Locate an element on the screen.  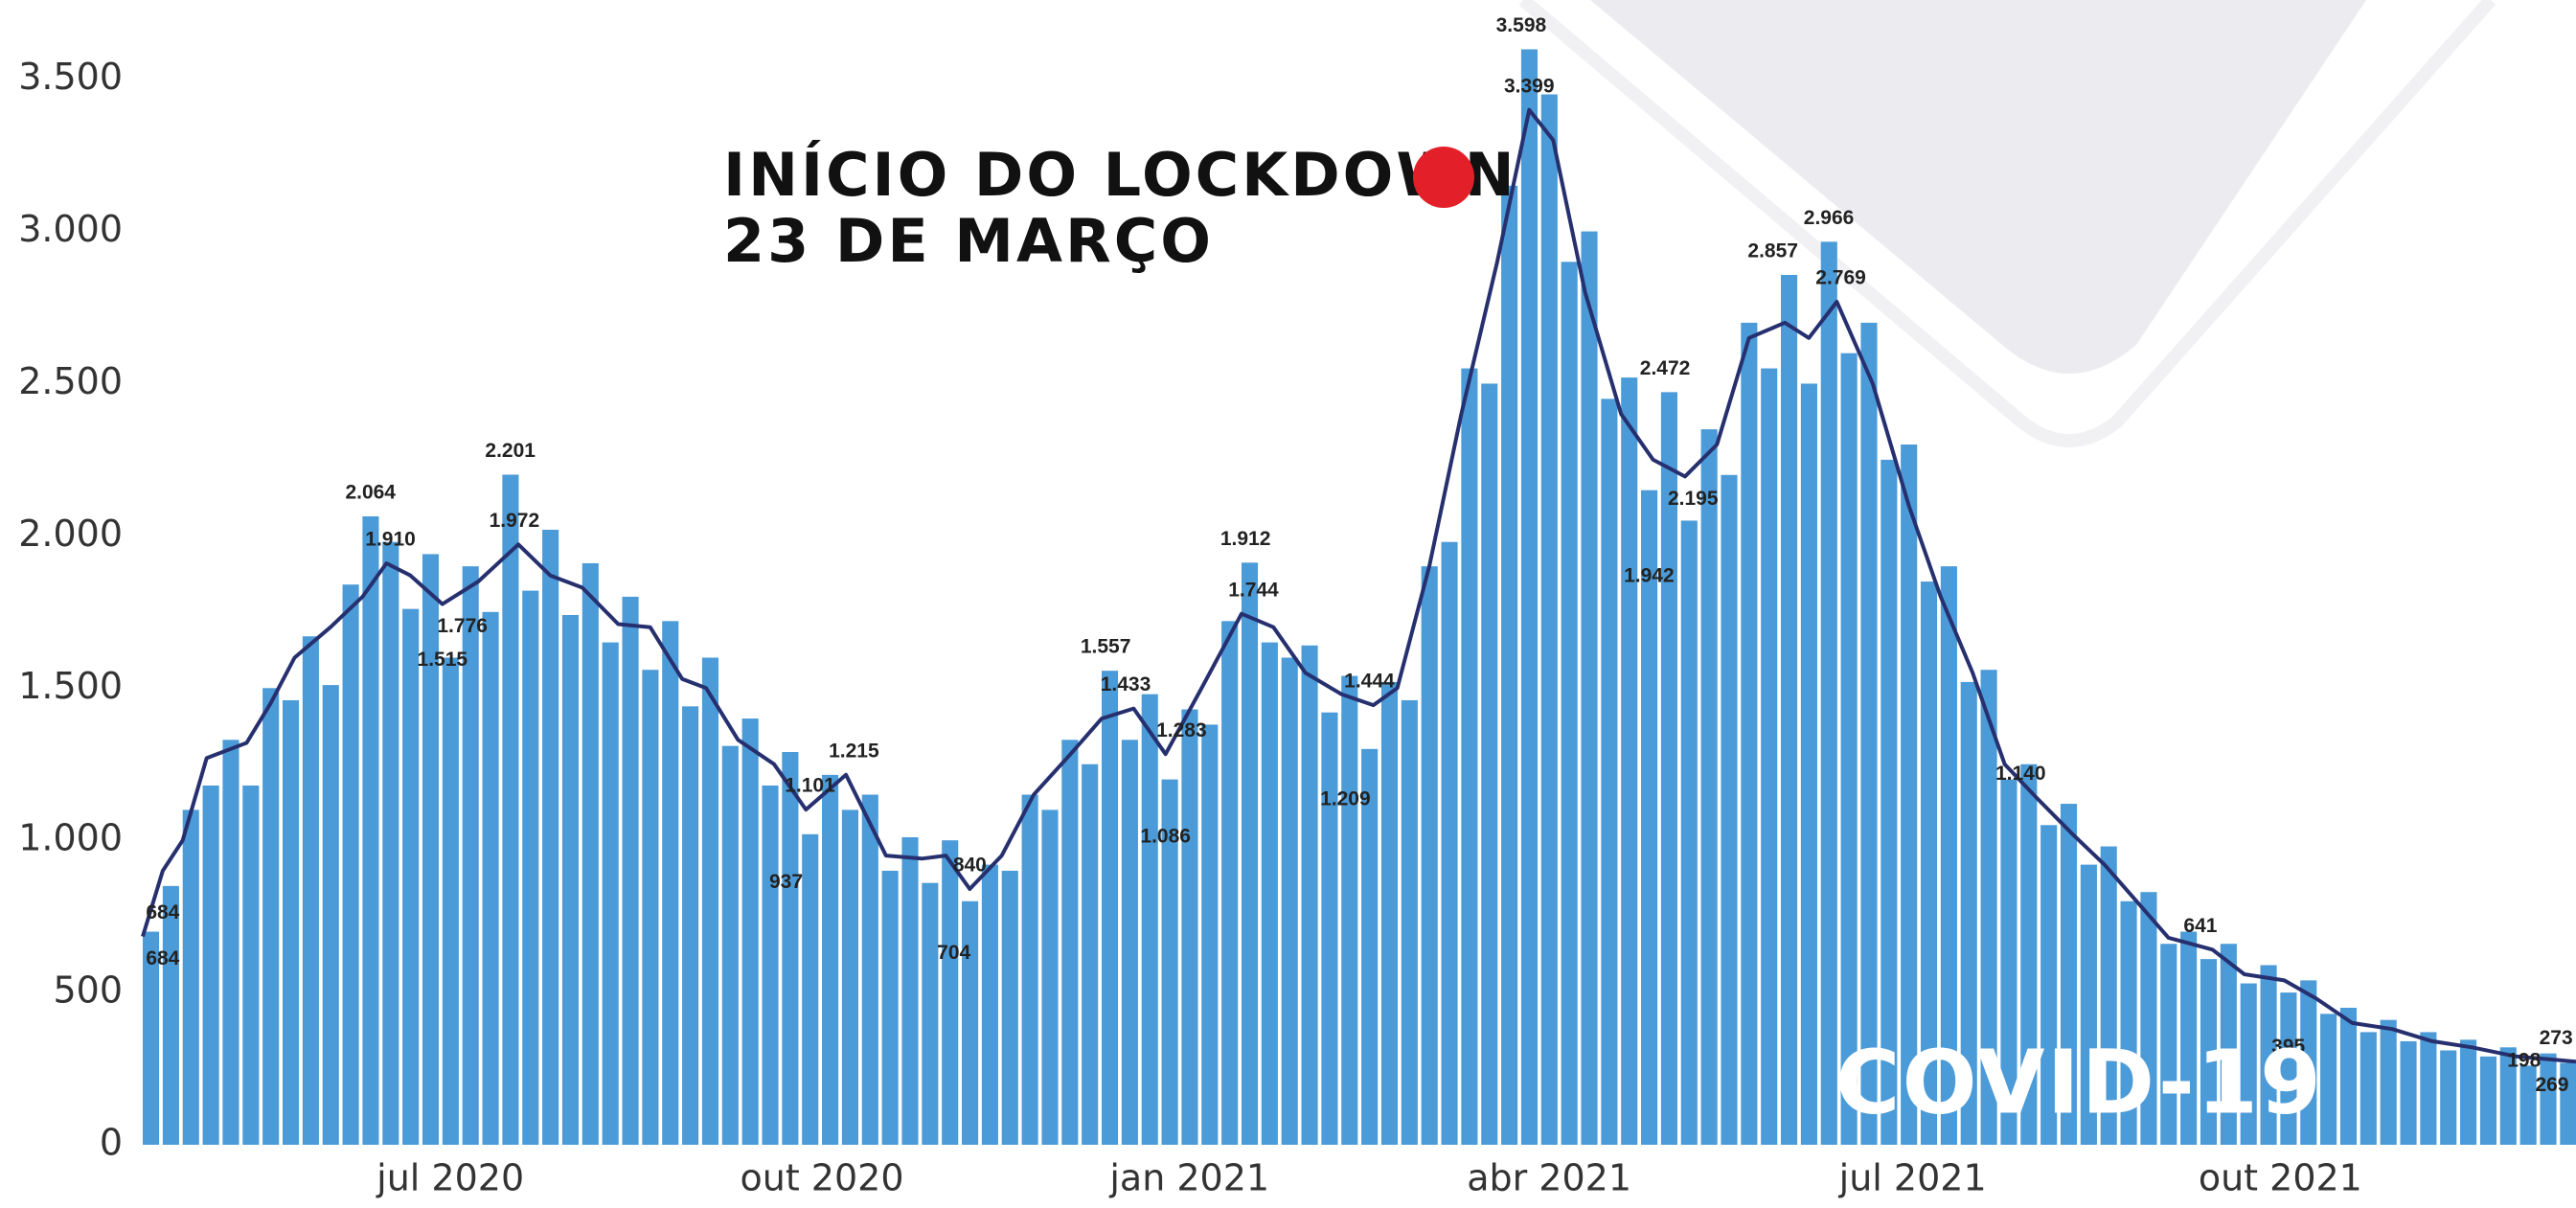
y-tick-label: 3.000 is located at coordinates (70, 229).